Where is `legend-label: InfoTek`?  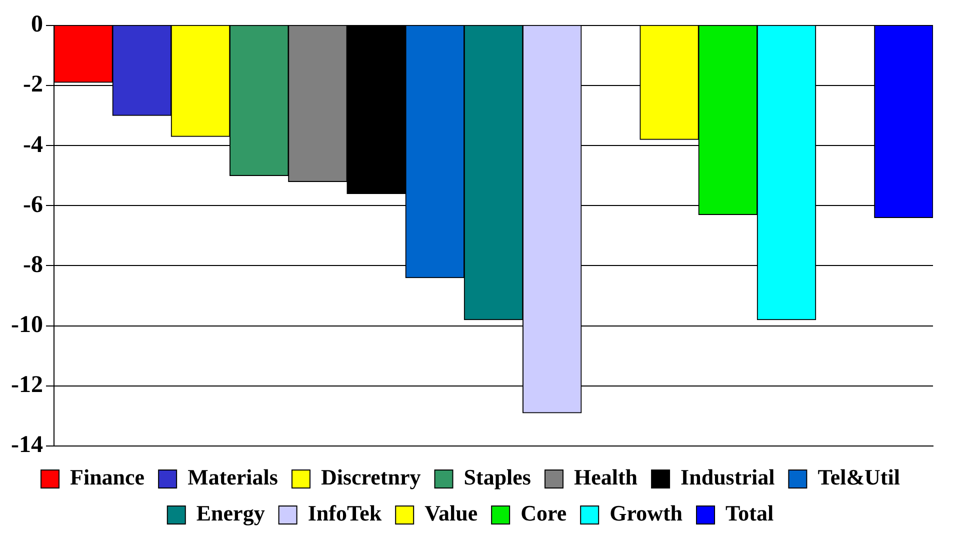 legend-label: InfoTek is located at coordinates (345, 513).